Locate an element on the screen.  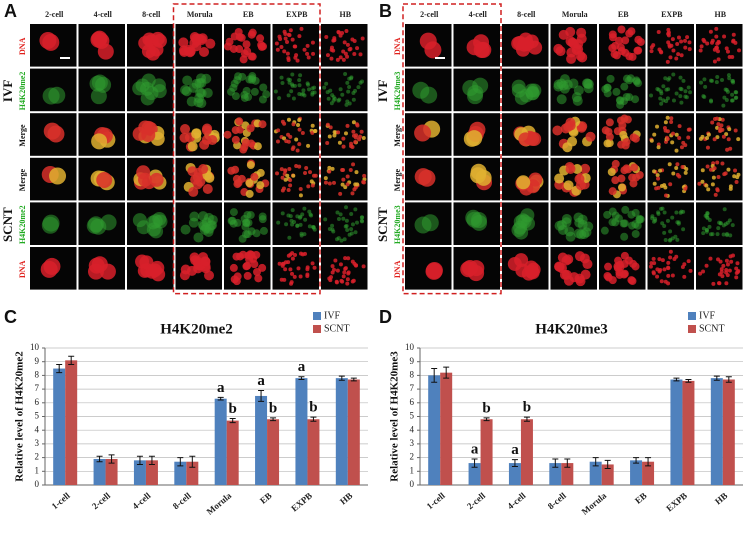
y-tick-label: 1 is located at coordinates (412, 470).